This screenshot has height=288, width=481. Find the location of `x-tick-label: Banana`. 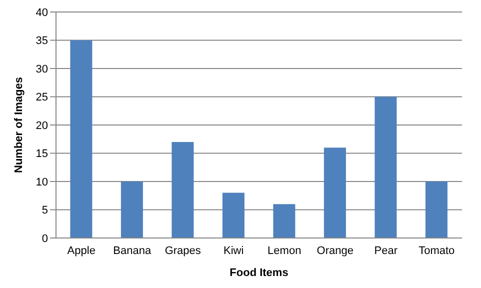

x-tick-label: Banana is located at coordinates (132, 250).